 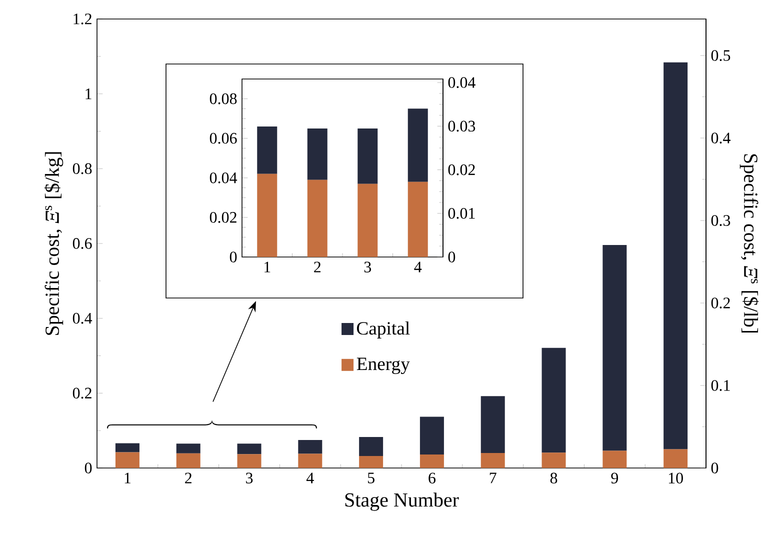 What do you see at coordinates (462, 126) in the screenshot?
I see `y2-tick-label: 0.03` at bounding box center [462, 126].